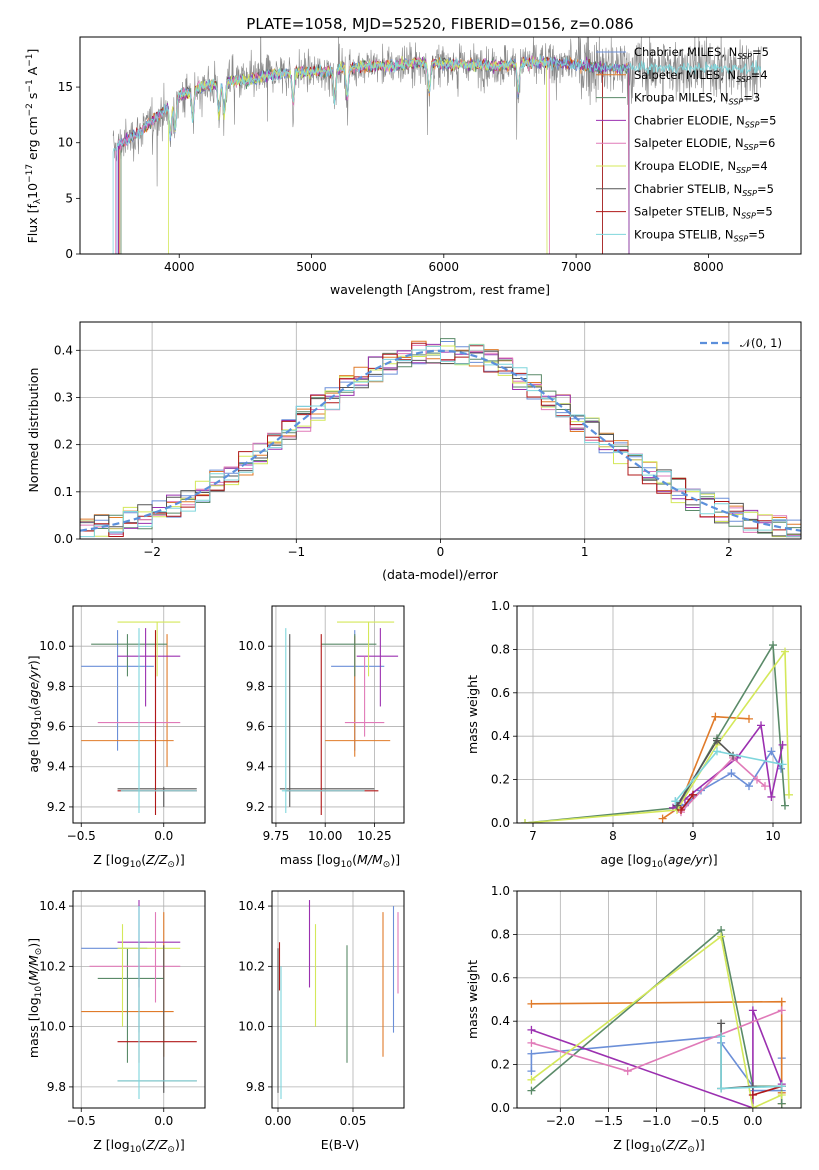 This screenshot has width=819, height=1170. I want to click on y-tick-label: 0.1, so click(63, 492).